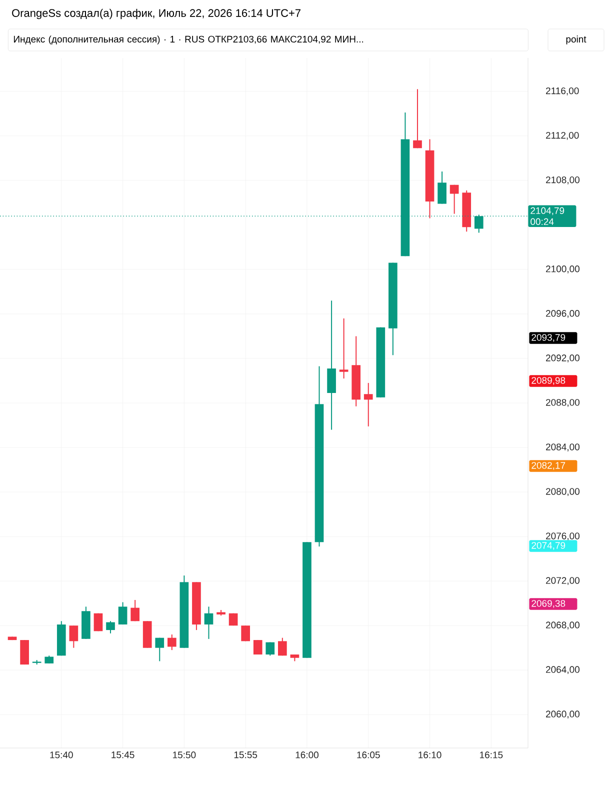  I want to click on y-tick-label: 2060,00, so click(563, 714).